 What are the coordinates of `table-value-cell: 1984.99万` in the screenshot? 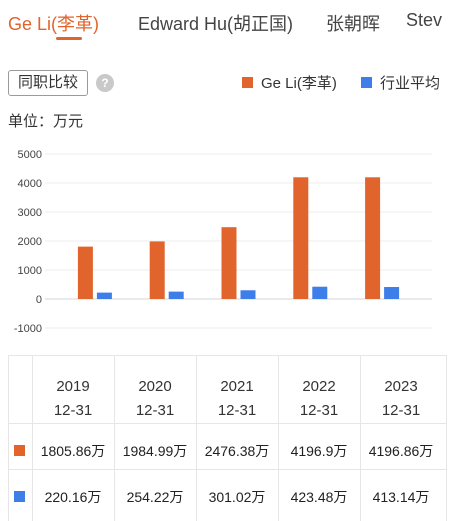 It's located at (155, 451).